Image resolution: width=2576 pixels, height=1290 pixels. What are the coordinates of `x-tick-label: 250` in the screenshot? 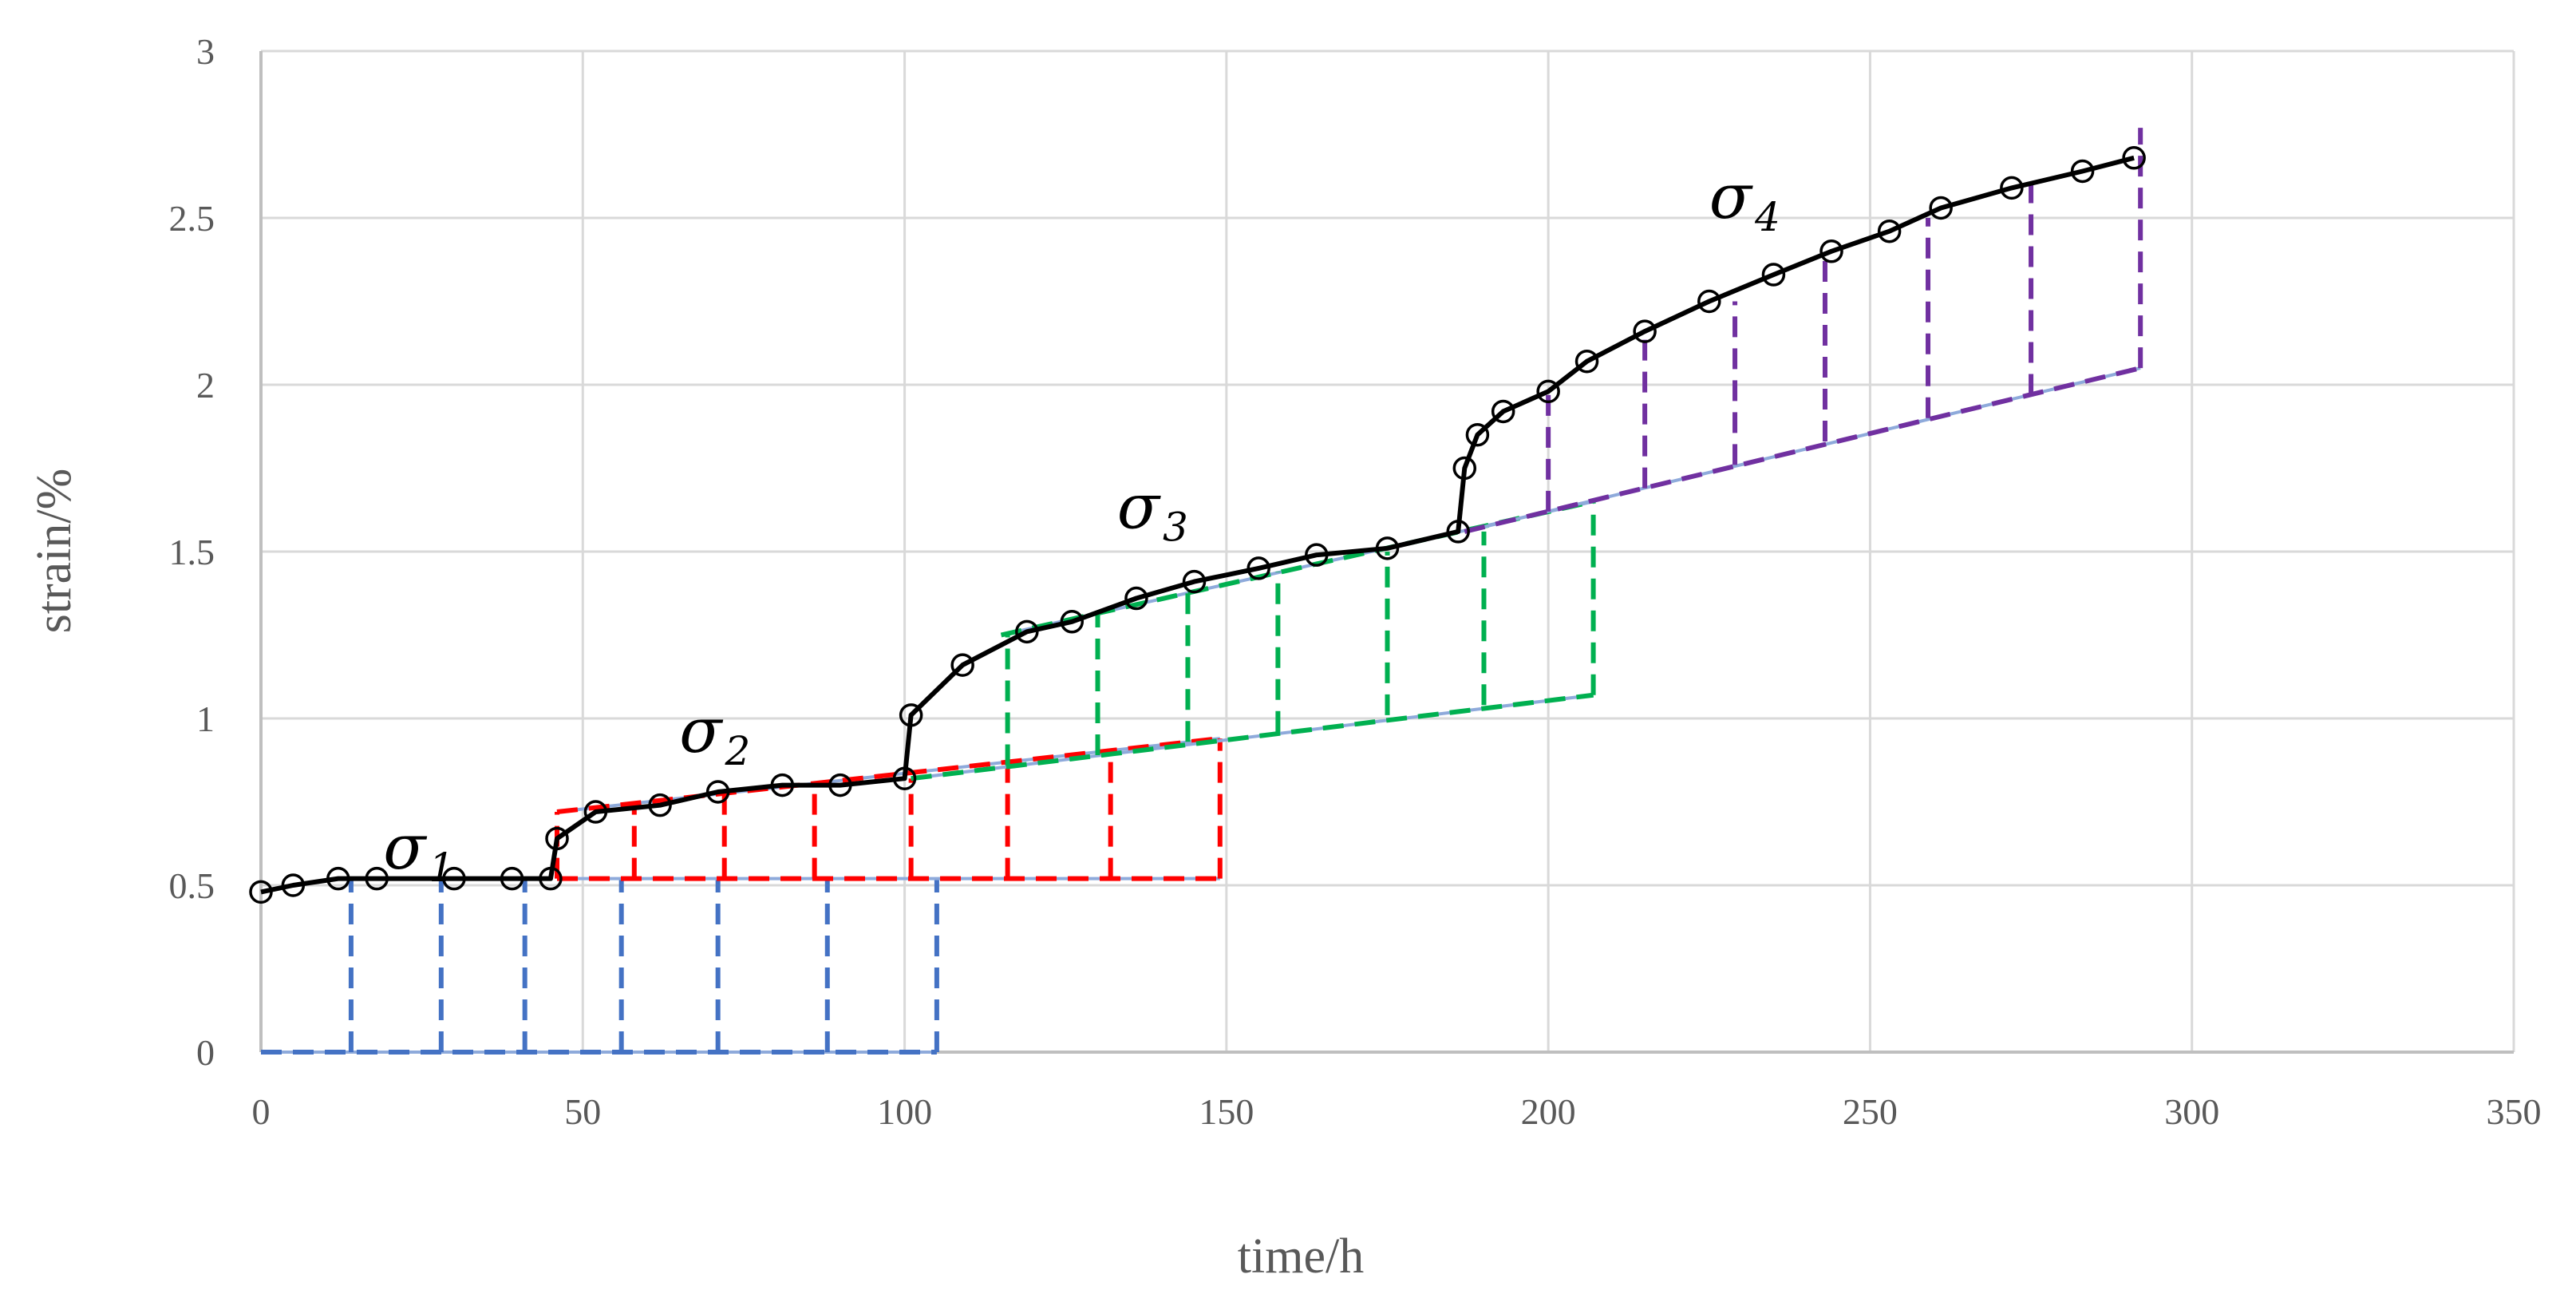 It's located at (1870, 1112).